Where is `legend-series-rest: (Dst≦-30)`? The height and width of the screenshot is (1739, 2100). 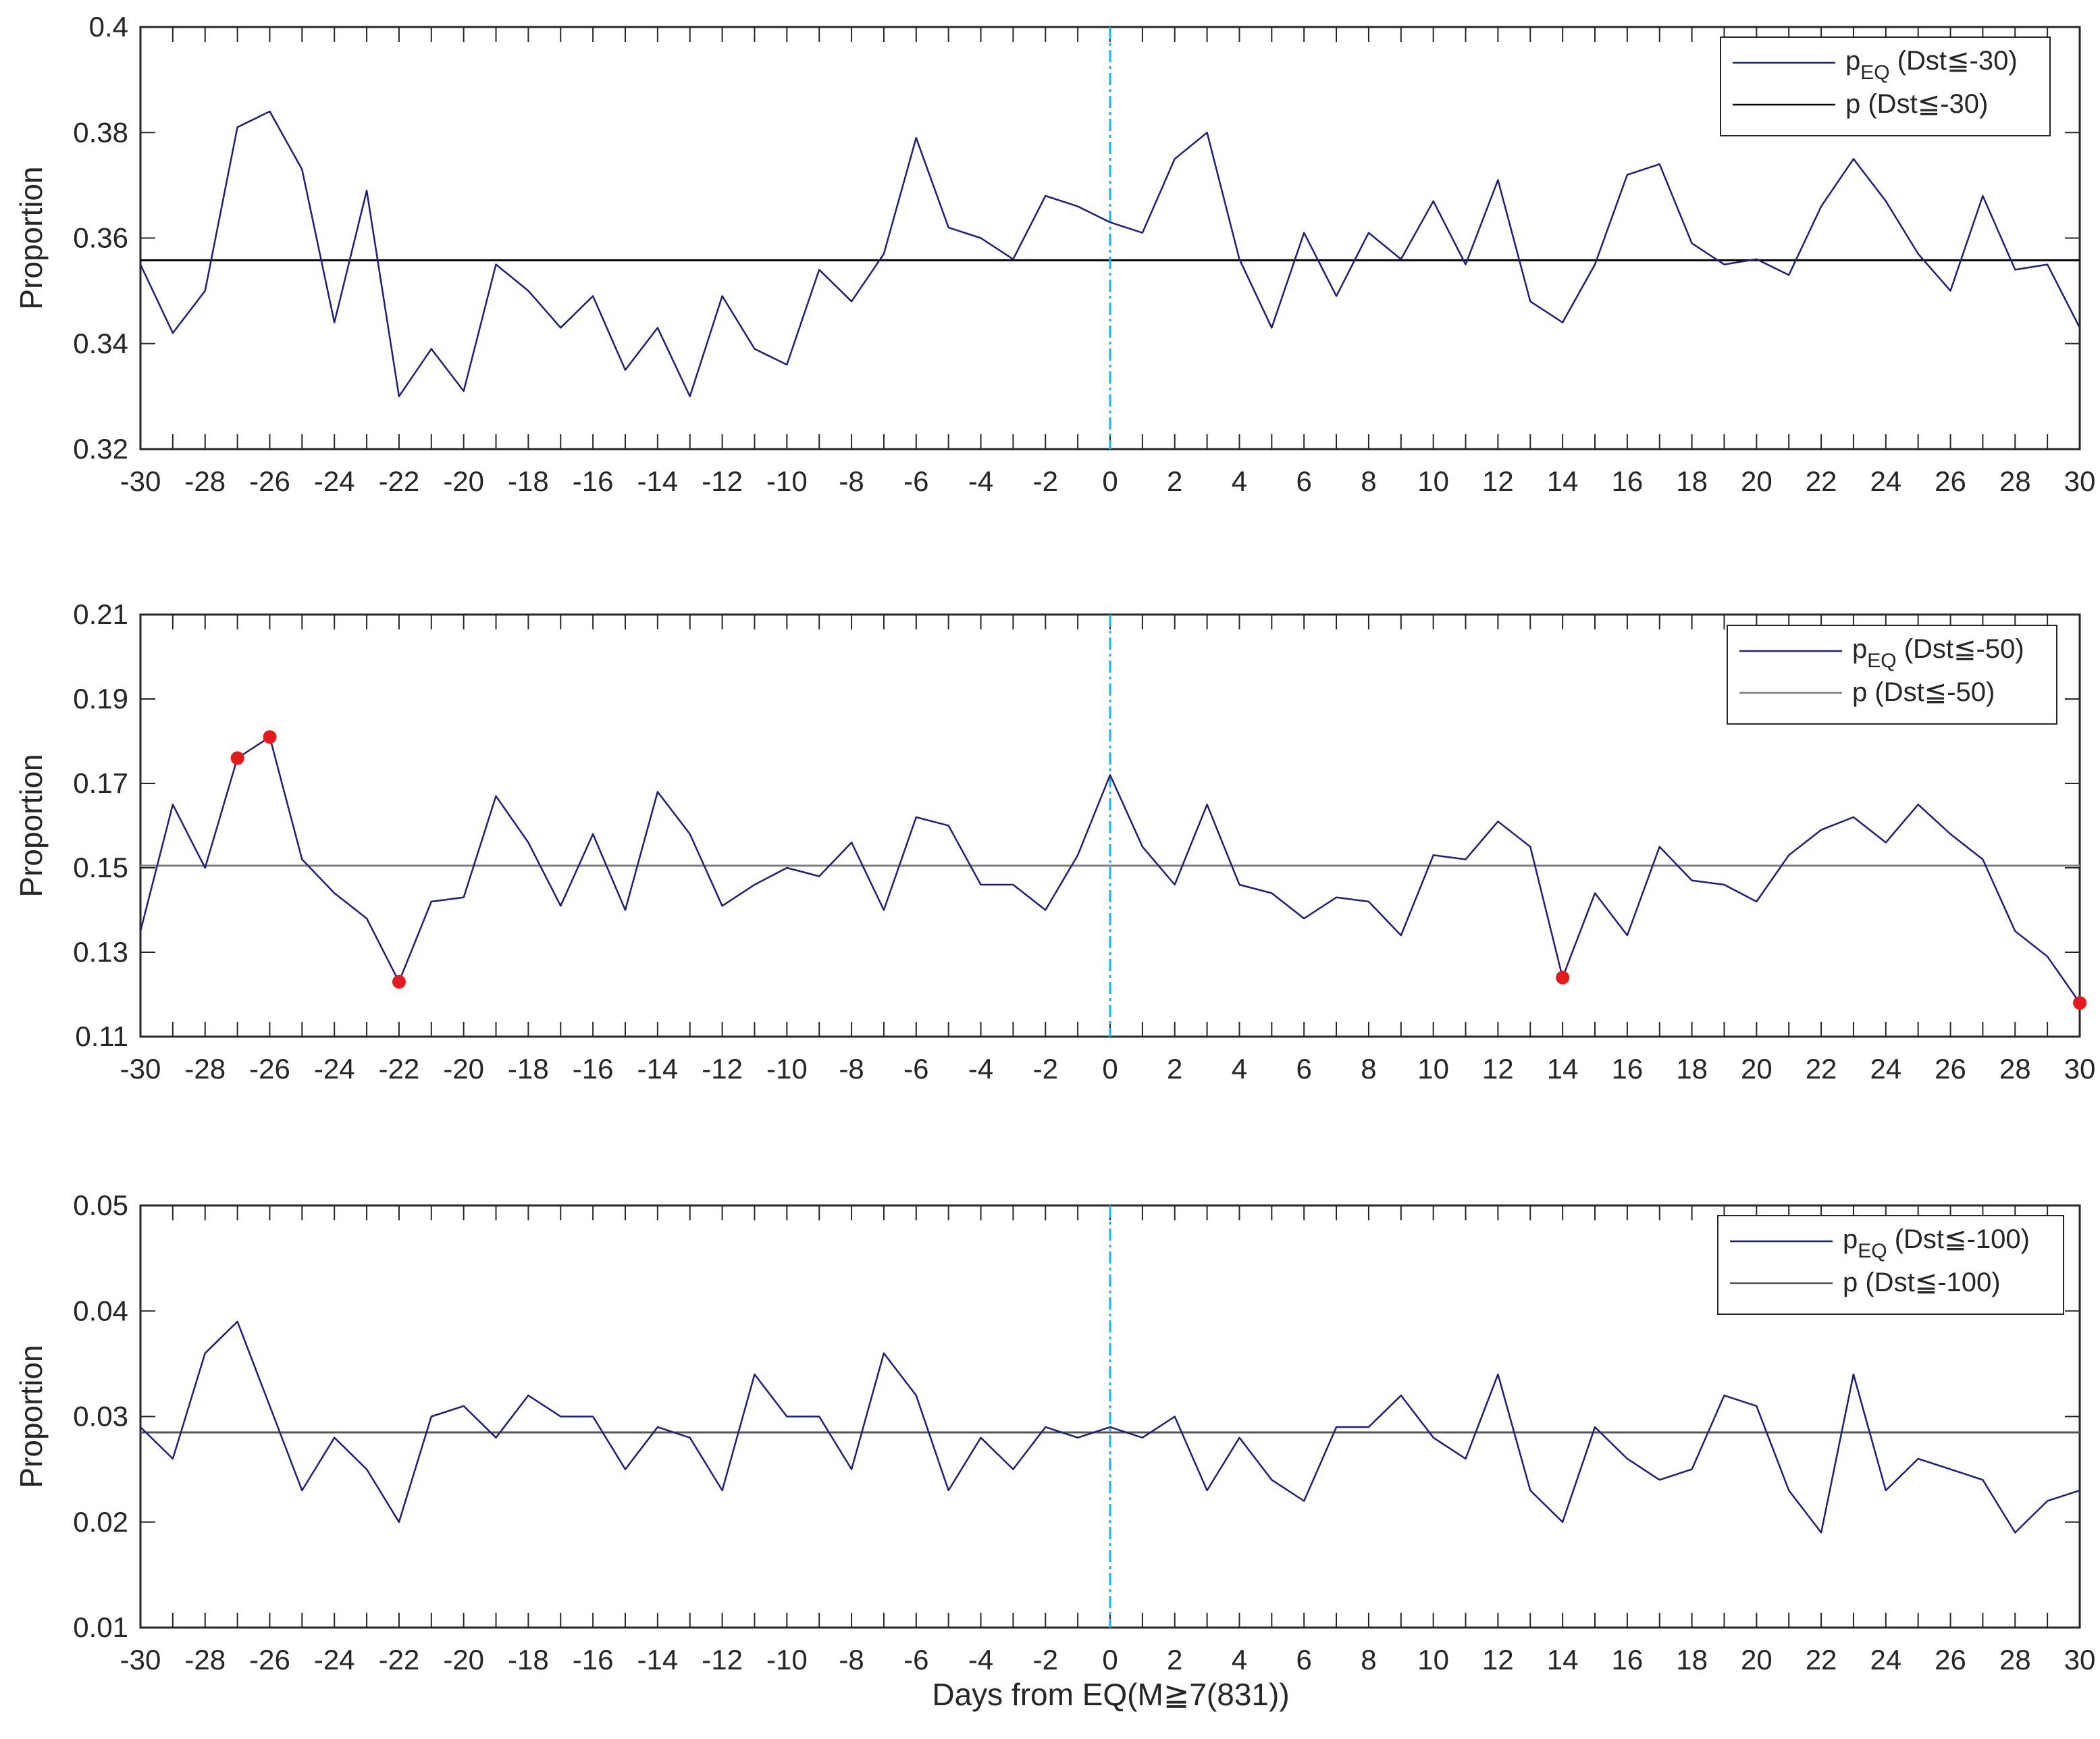 legend-series-rest: (Dst≦-30) is located at coordinates (1954, 61).